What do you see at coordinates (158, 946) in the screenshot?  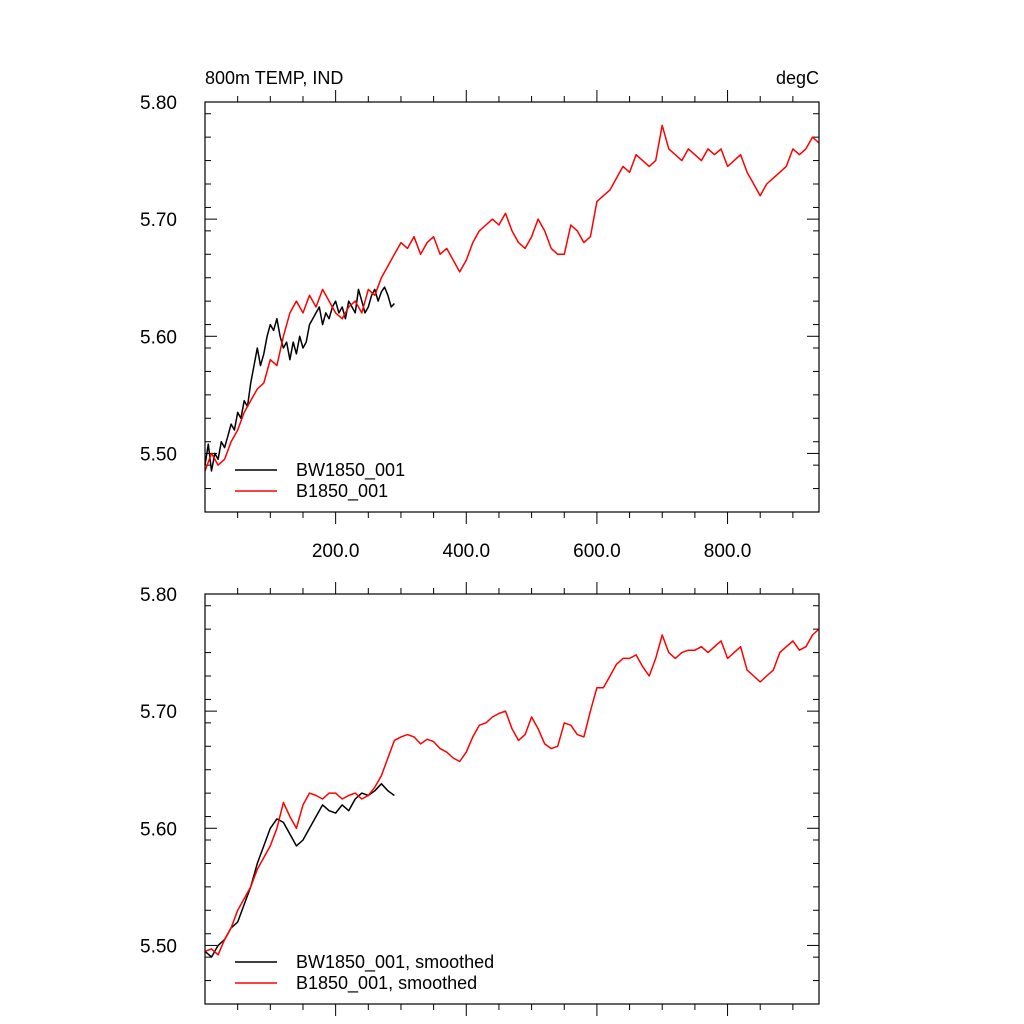 I see `bottom-ytick-label: 5.50` at bounding box center [158, 946].